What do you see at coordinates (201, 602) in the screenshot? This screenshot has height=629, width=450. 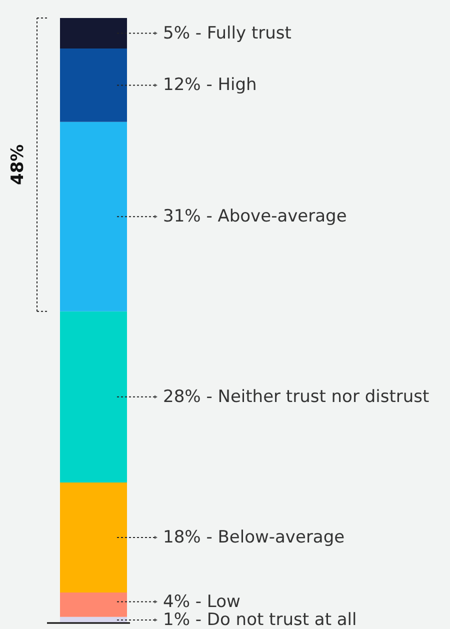 I see `data-label: 4% - Low` at bounding box center [201, 602].